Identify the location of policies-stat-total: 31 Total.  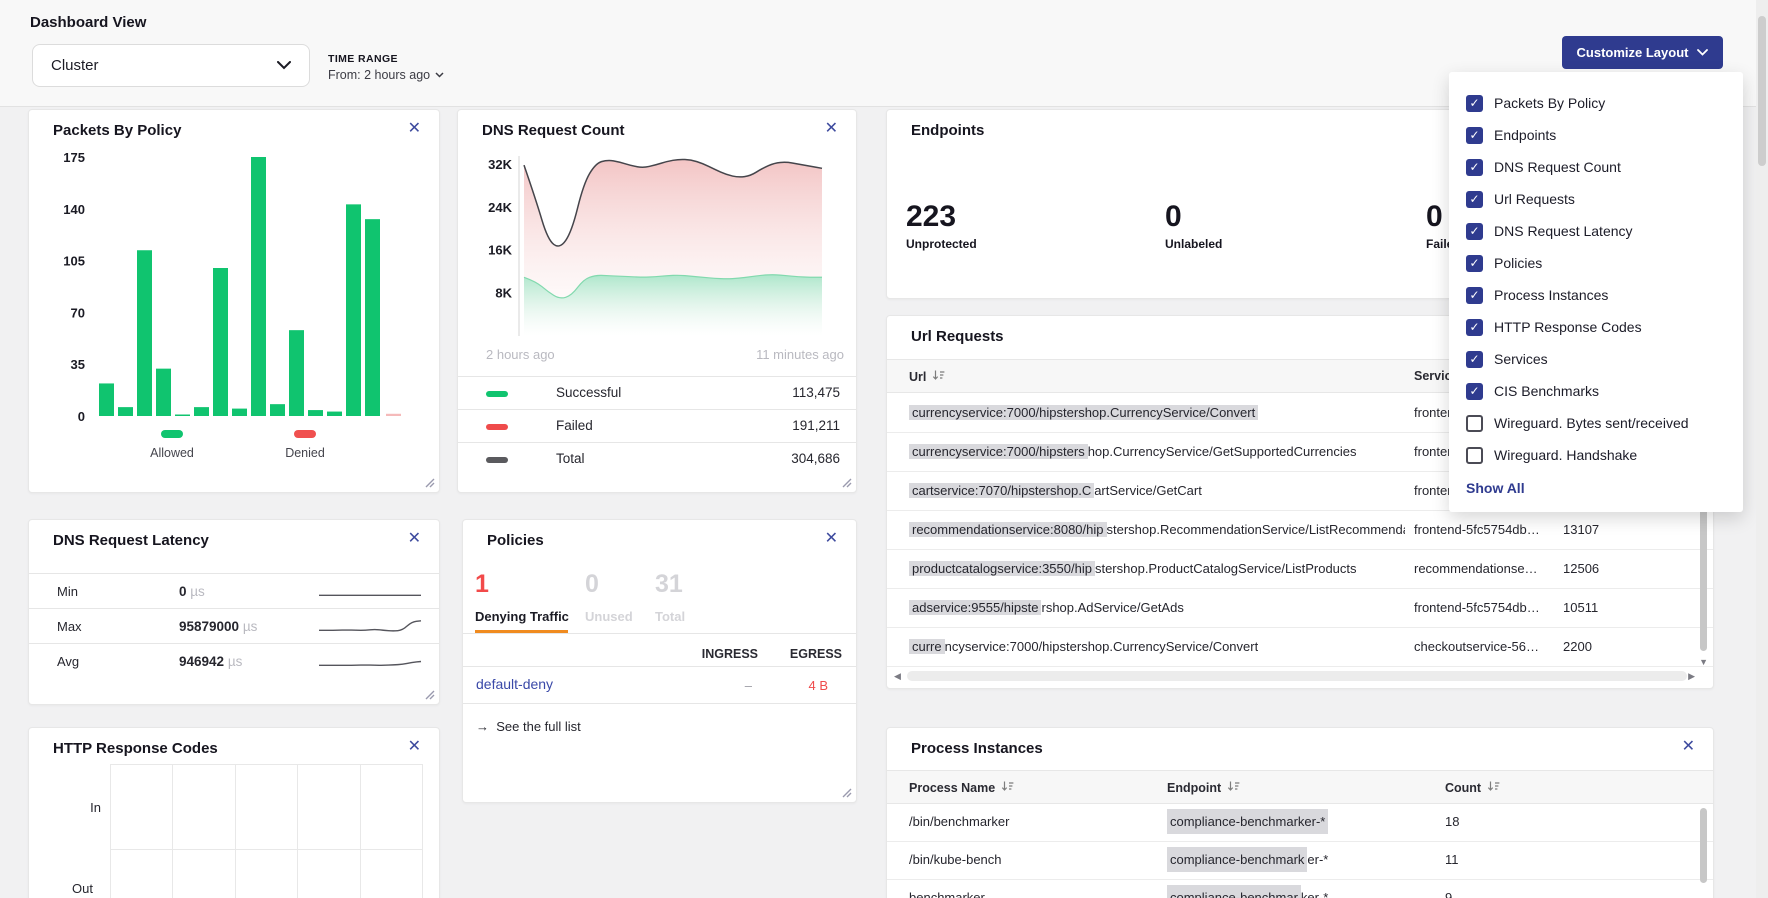
(670, 598).